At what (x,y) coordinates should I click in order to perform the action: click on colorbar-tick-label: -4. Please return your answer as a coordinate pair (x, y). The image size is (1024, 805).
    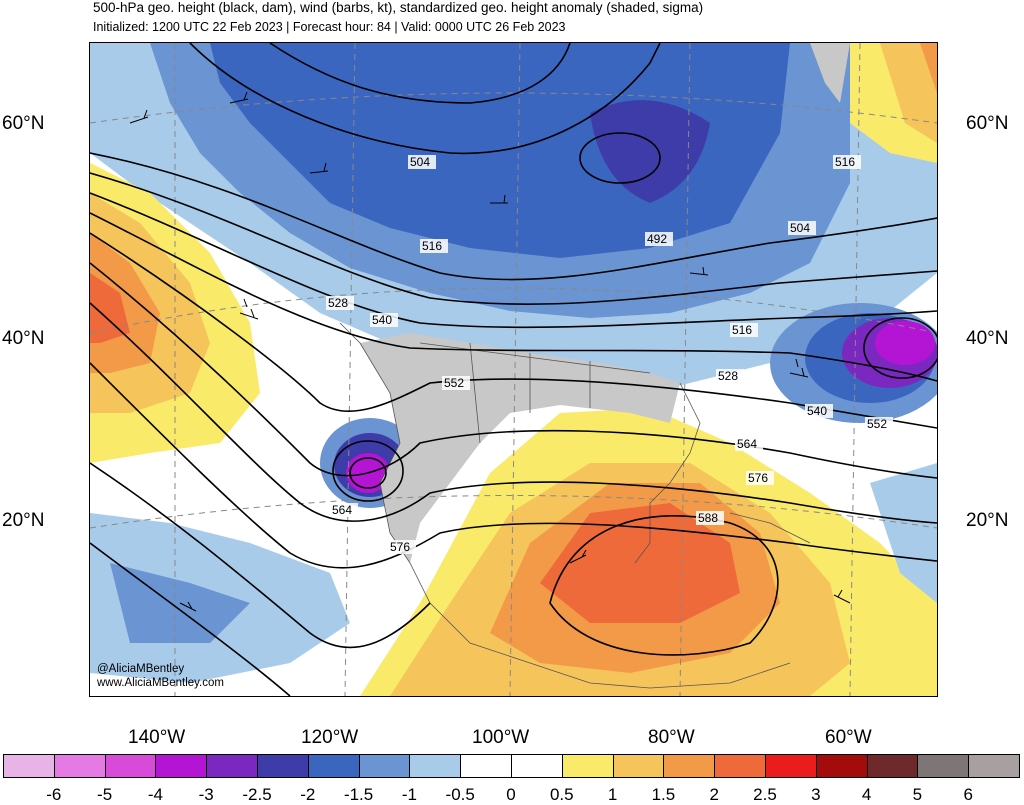
    Looking at the image, I should click on (155, 794).